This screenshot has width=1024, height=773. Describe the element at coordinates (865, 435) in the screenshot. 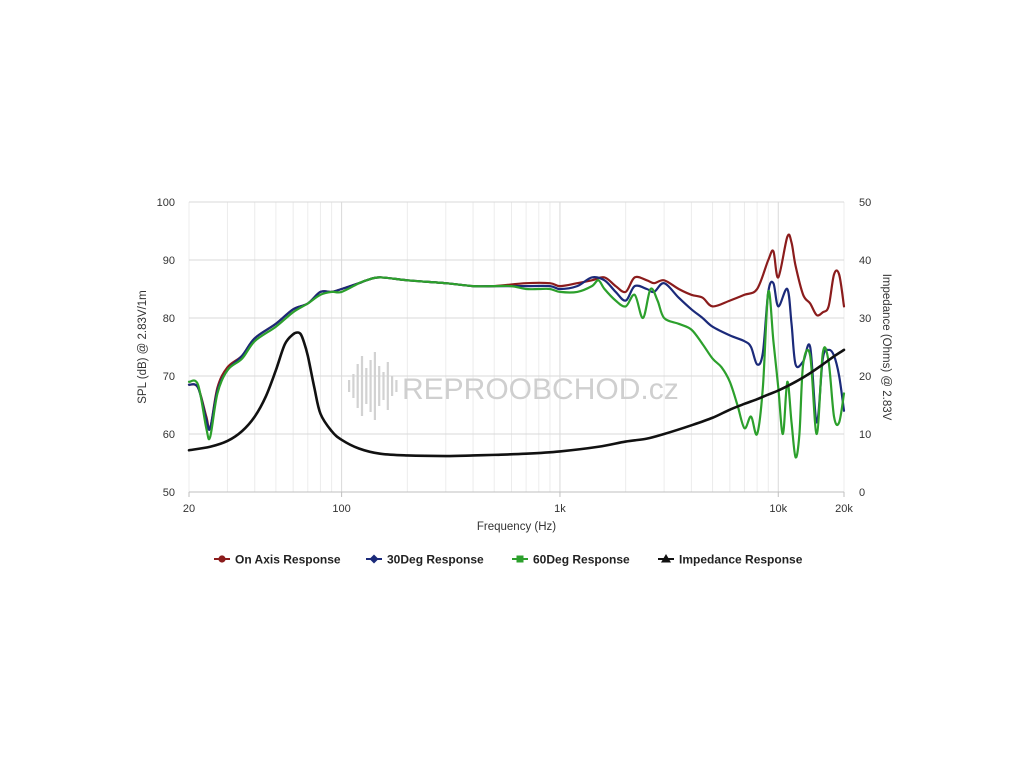

I see `y-right-tick-label: 10` at that location.